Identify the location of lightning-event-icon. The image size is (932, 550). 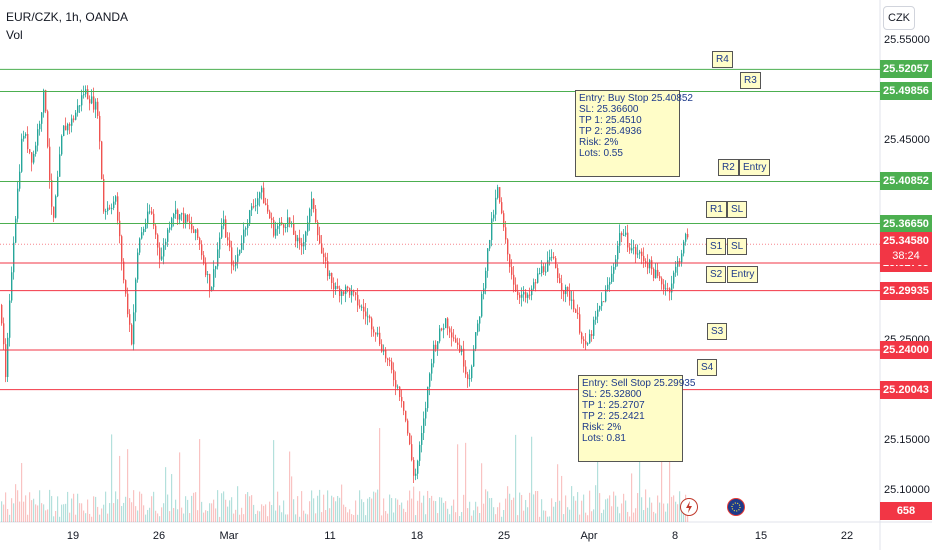
(689, 507).